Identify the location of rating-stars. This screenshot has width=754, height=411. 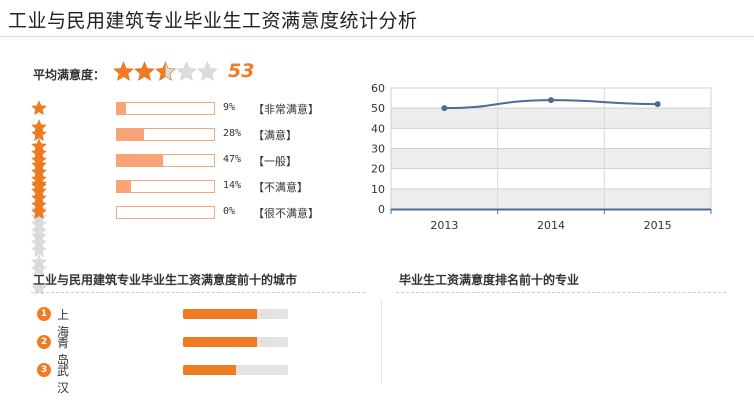
(39, 251).